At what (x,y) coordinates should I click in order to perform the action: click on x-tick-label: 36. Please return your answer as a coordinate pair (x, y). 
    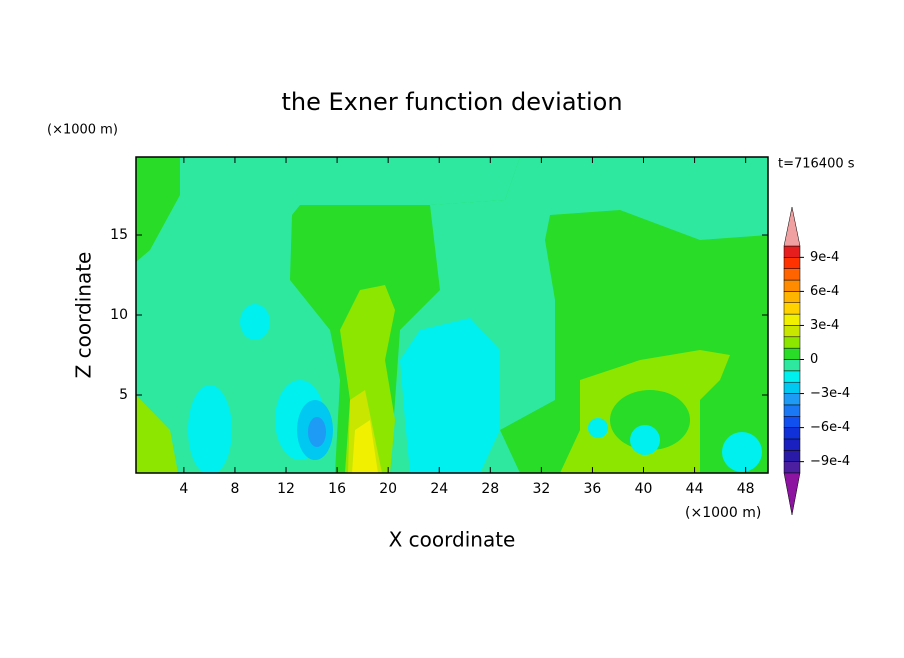
    Looking at the image, I should click on (593, 489).